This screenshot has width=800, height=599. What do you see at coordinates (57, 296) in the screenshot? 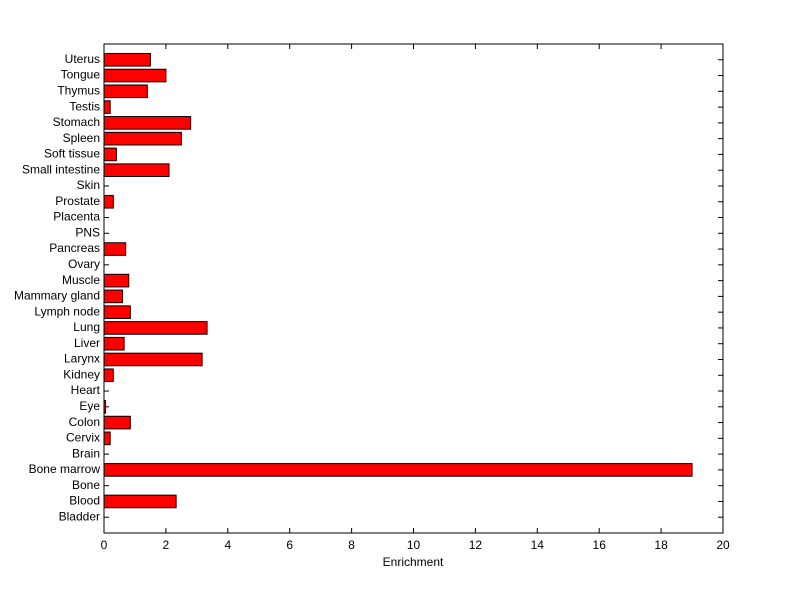
I see `y-tick-label: Mammary gland` at bounding box center [57, 296].